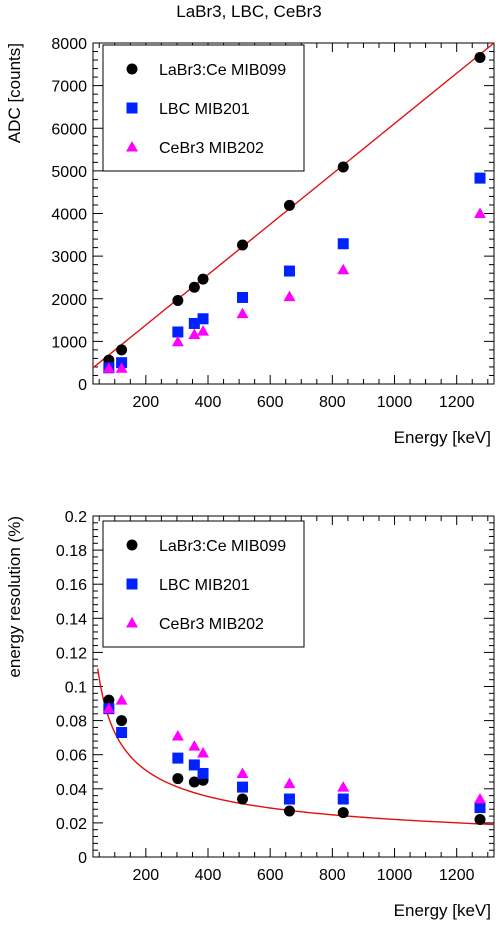 The width and height of the screenshot is (498, 931). Describe the element at coordinates (69, 172) in the screenshot. I see `y-tick-label: 5000` at that location.